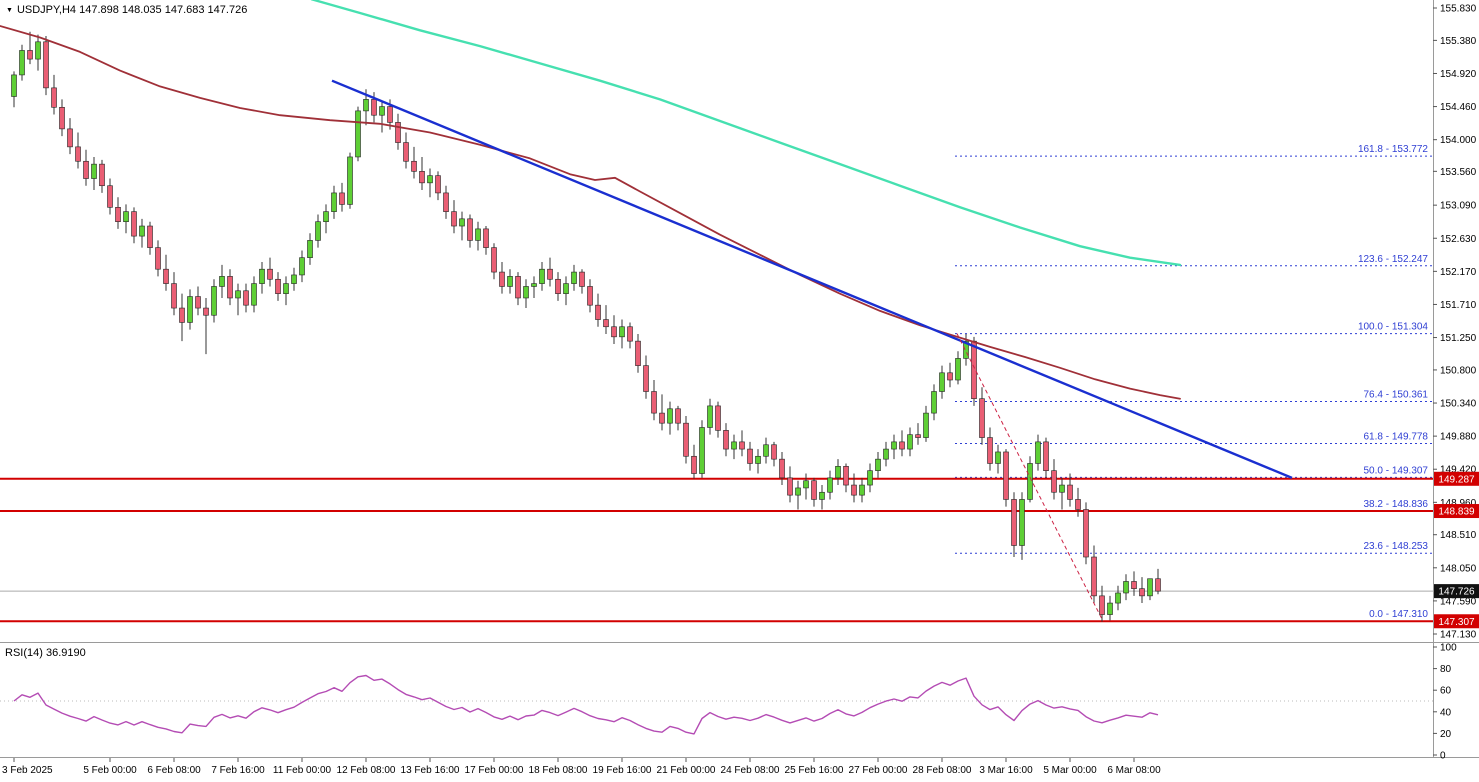  What do you see at coordinates (1396, 546) in the screenshot?
I see `fib-level-label: 23.6 - 148.253` at bounding box center [1396, 546].